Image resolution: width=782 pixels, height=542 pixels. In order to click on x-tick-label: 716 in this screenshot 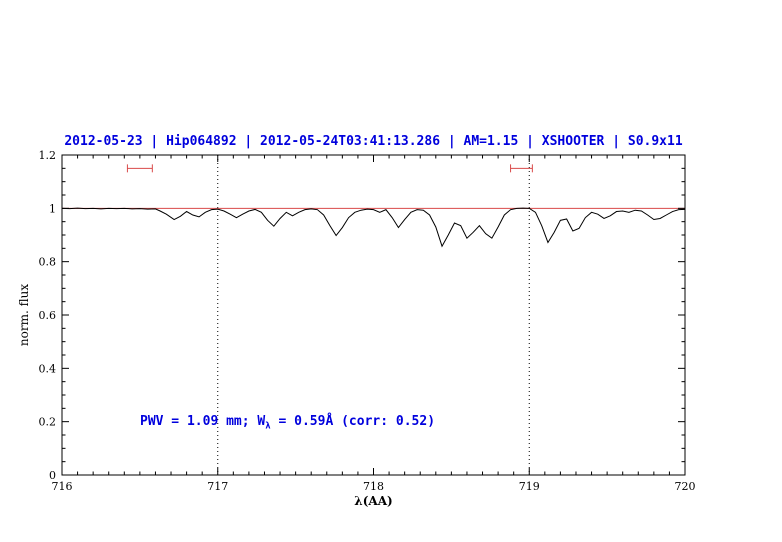, I will do `click(62, 486)`.